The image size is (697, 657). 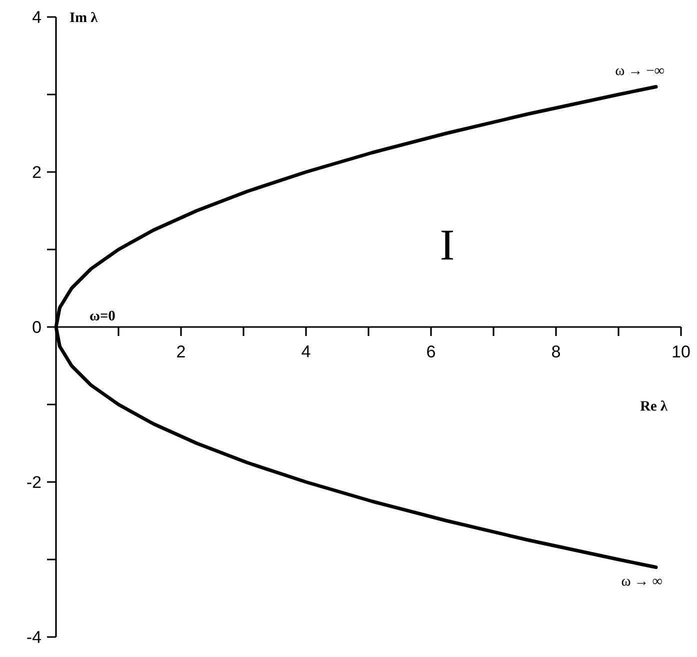 What do you see at coordinates (36, 327) in the screenshot?
I see `y-tick-label: 0` at bounding box center [36, 327].